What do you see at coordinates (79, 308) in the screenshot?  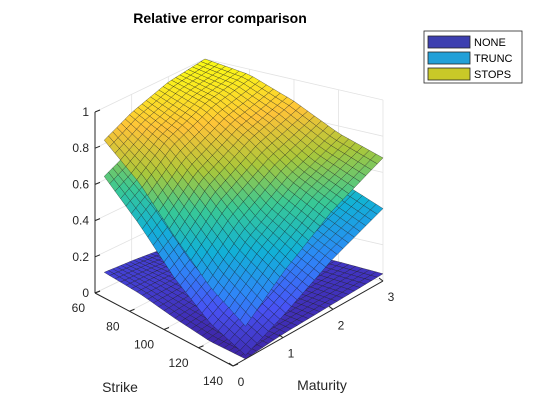 I see `y-tick-label: 60` at bounding box center [79, 308].